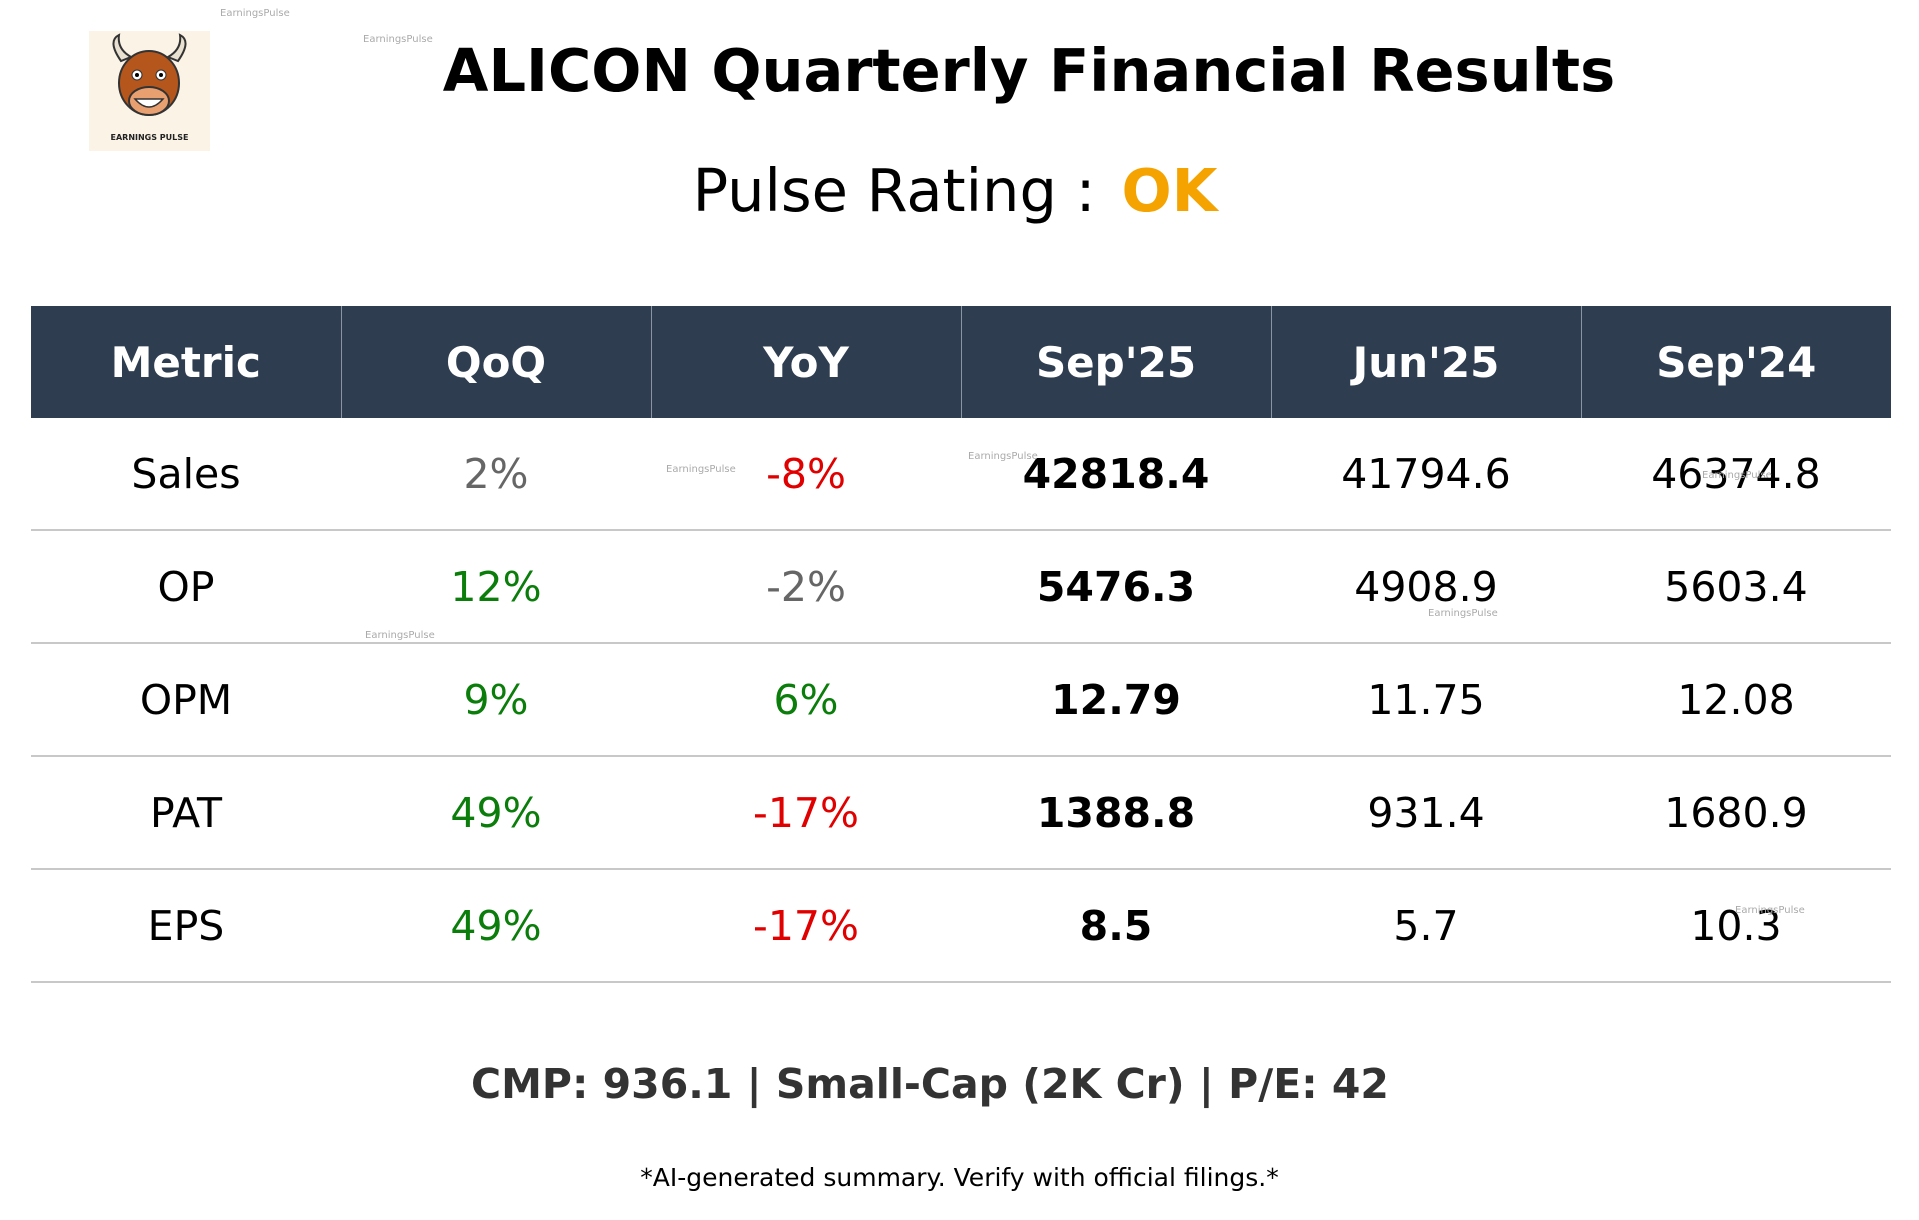 The image size is (1919, 1220). I want to click on table-row: EPS 49% -17% 8.5 5.7 10.3, so click(961, 926).